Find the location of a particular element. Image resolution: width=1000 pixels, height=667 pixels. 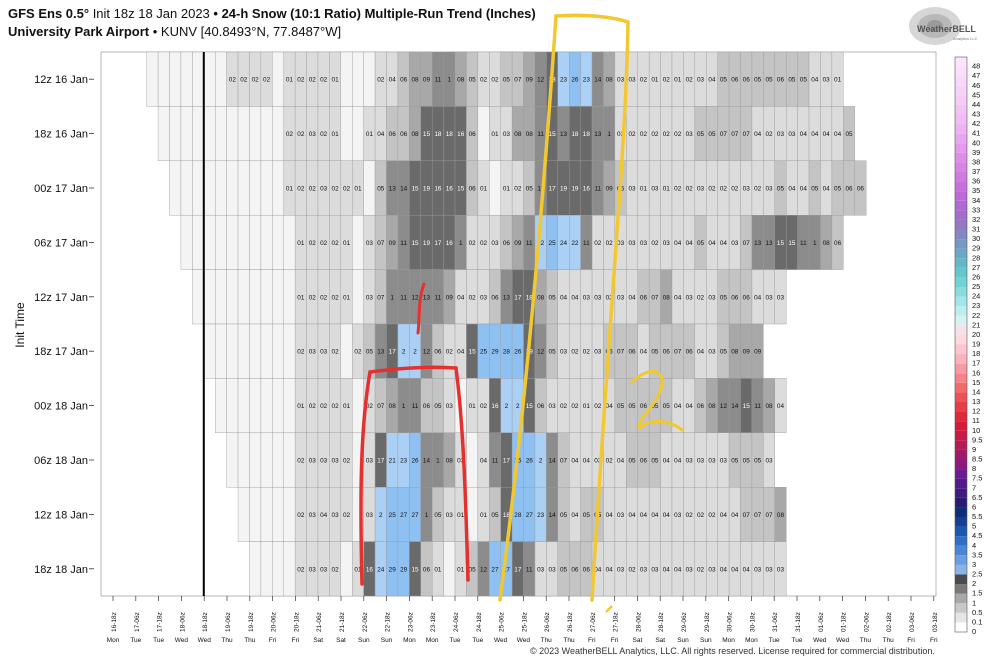

cell-value: 18 is located at coordinates (450, 134).